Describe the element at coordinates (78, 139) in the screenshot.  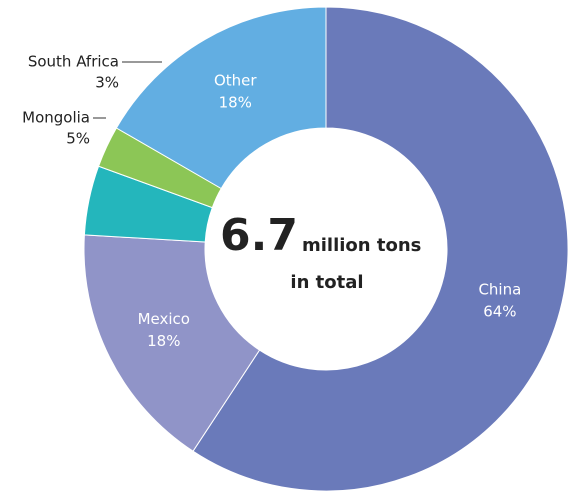
I see `segment-value-label: 5%` at that location.